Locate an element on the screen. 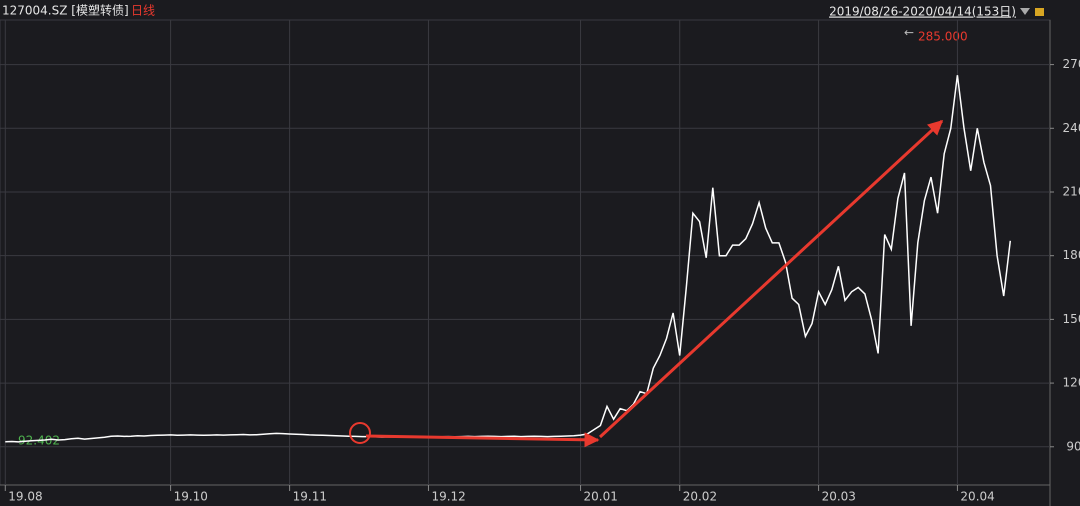  x-tick-label: 19.12 is located at coordinates (448, 497).